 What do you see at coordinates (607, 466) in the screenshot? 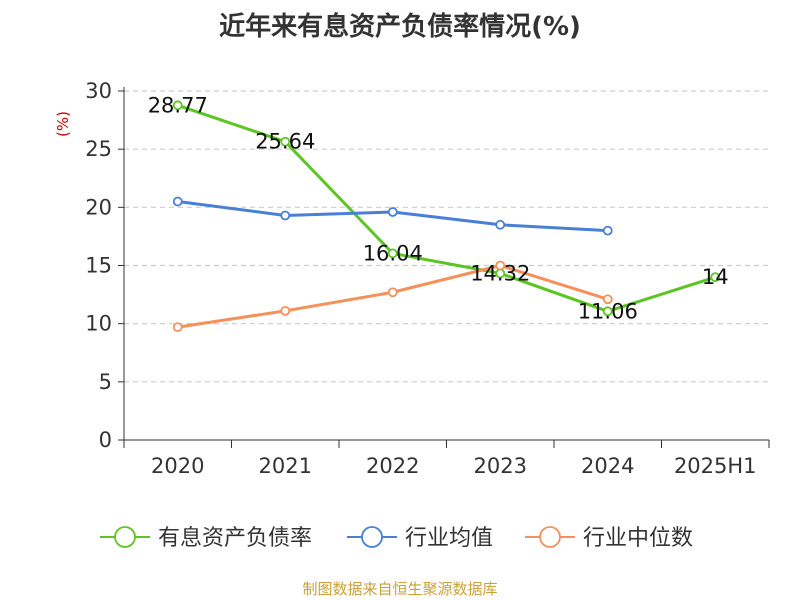
I see `x-tick-label: 2024` at bounding box center [607, 466].